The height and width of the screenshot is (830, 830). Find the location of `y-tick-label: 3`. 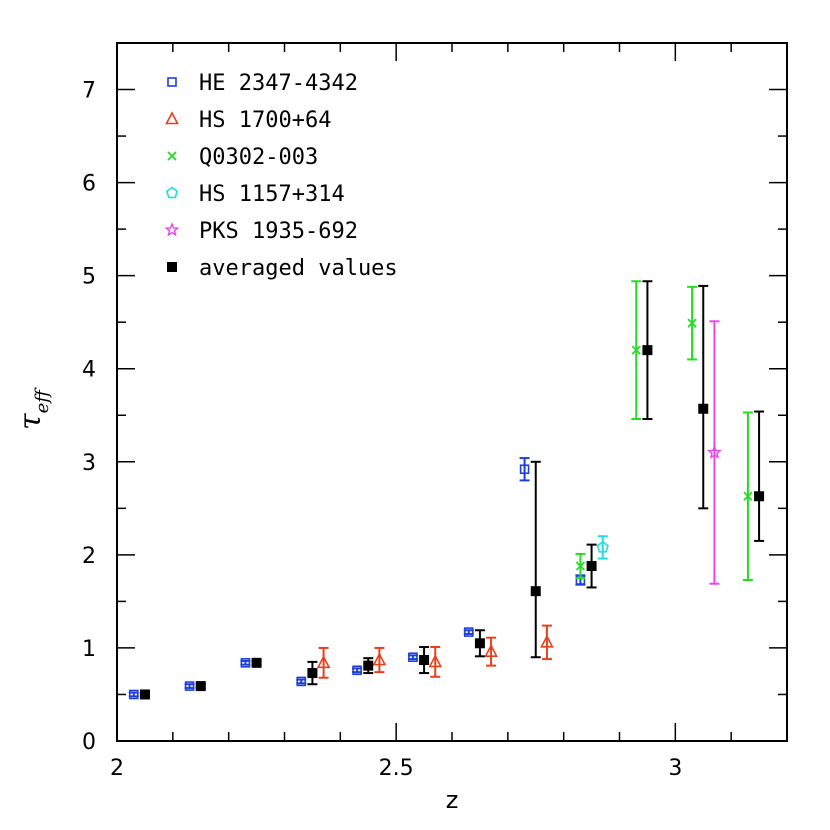

y-tick-label: 3 is located at coordinates (89, 463).